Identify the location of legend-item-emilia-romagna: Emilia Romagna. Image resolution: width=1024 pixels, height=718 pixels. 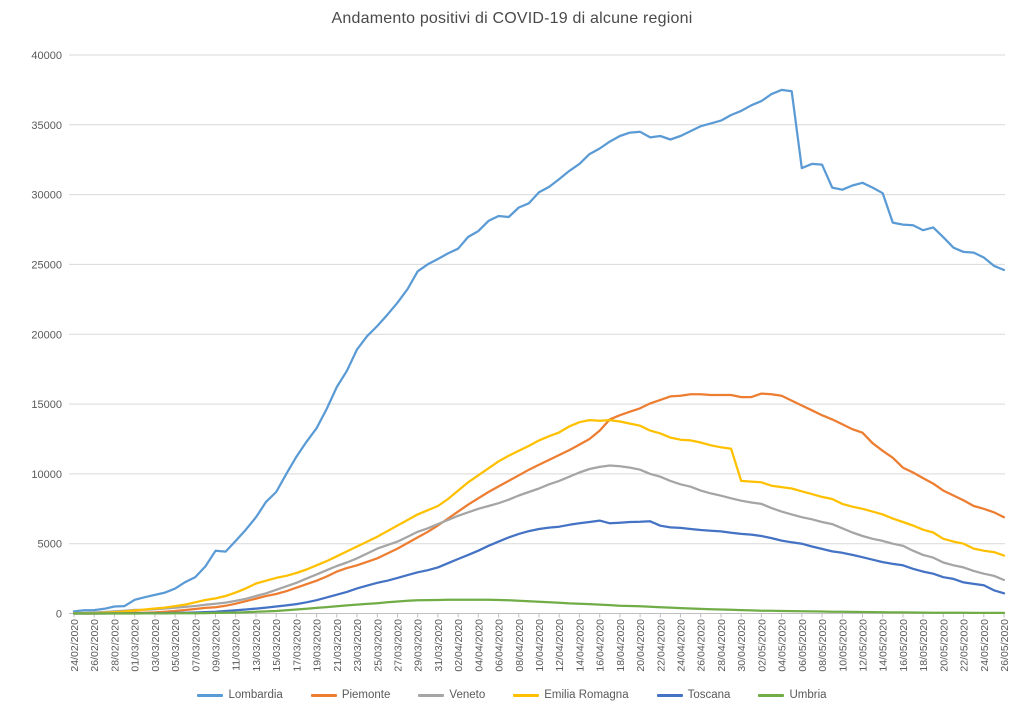
(571, 695).